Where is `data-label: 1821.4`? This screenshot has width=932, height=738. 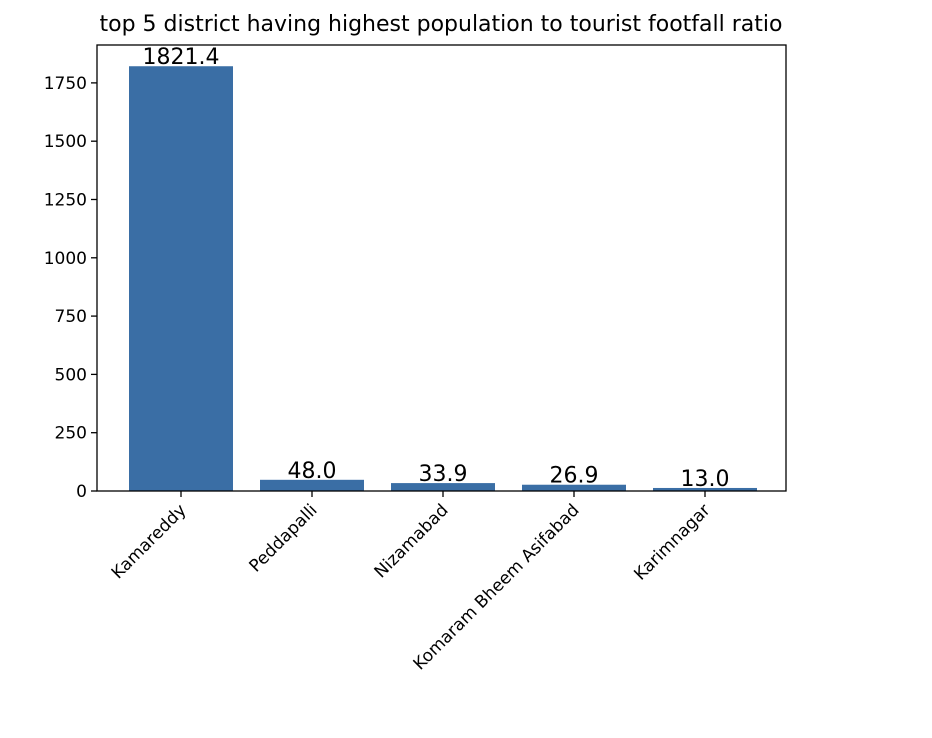 data-label: 1821.4 is located at coordinates (181, 57).